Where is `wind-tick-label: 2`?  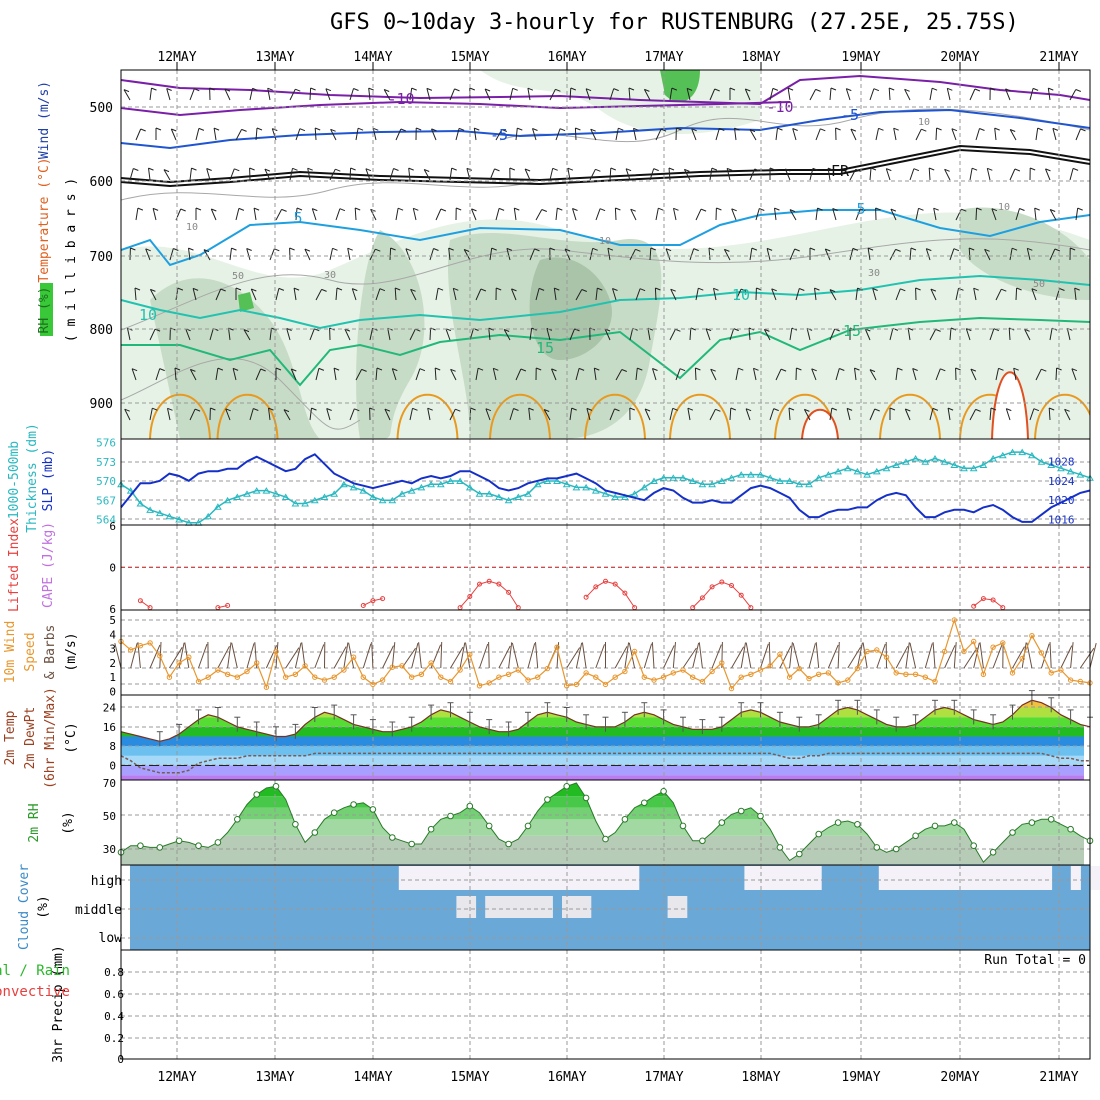 wind-tick-label: 2 is located at coordinates (112, 663).